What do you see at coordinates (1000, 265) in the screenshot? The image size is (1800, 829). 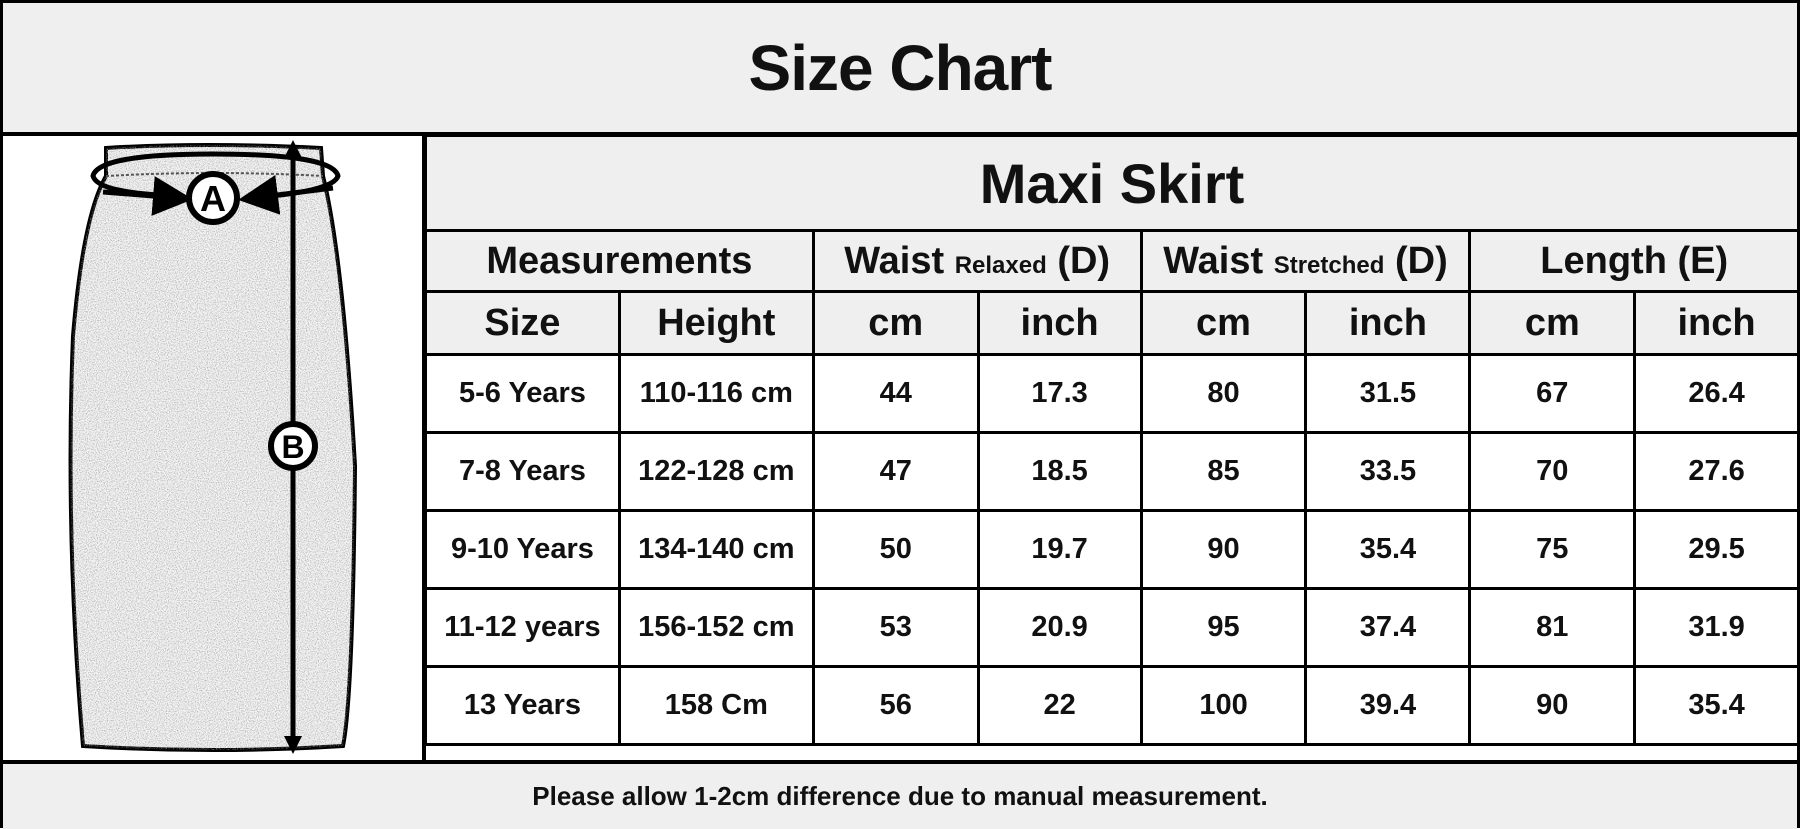 I see `header-subtext: Relaxed` at bounding box center [1000, 265].